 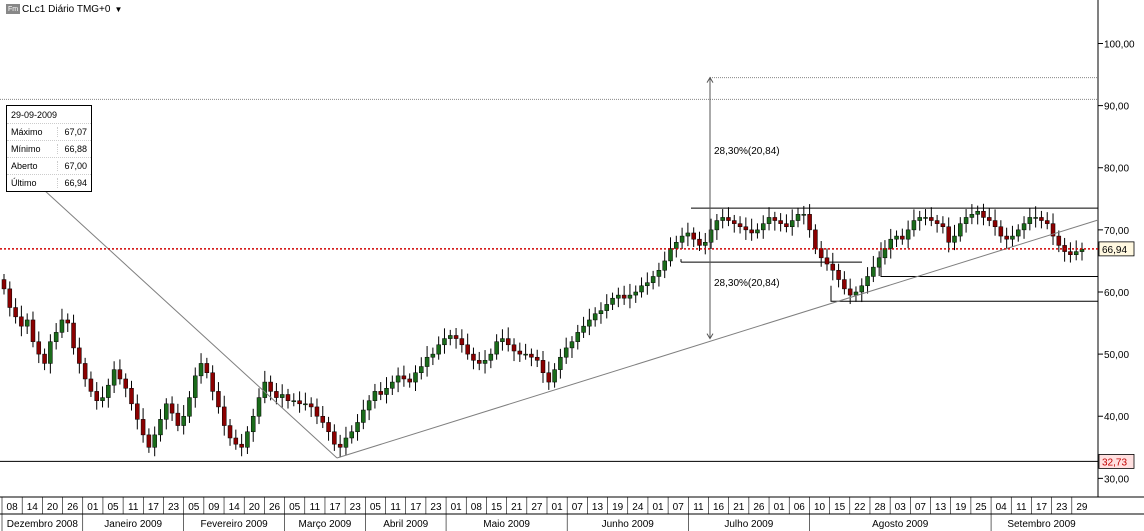 I want to click on info-row-open: Aberto 67,00, so click(x=49, y=166).